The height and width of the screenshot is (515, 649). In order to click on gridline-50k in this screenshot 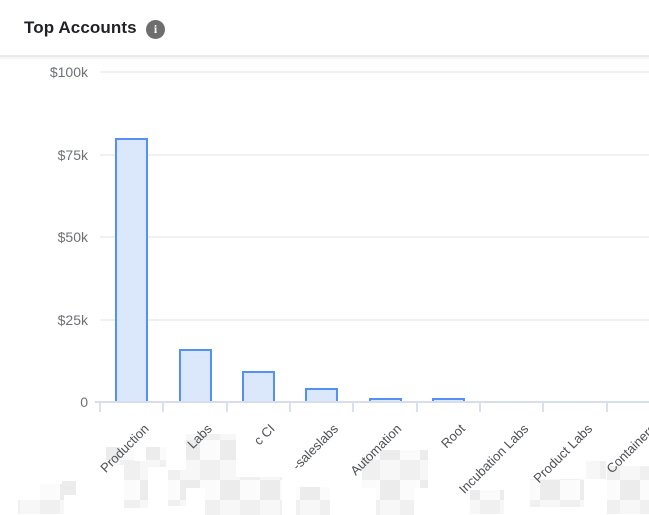, I will do `click(374, 237)`.